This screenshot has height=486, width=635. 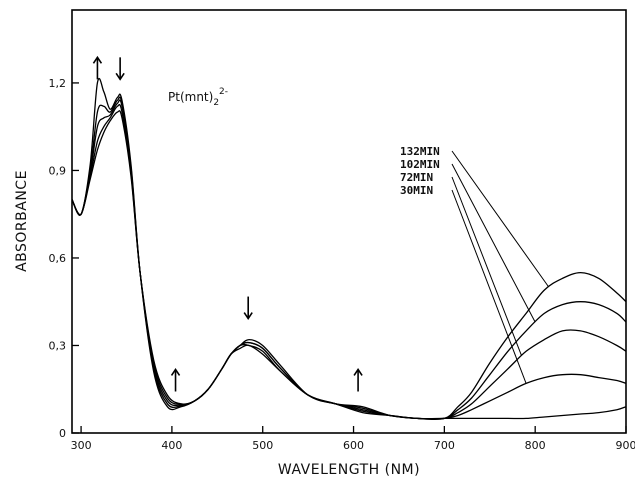 What do you see at coordinates (58, 345) in the screenshot?
I see `y-tick-label: 0,3` at bounding box center [58, 345].